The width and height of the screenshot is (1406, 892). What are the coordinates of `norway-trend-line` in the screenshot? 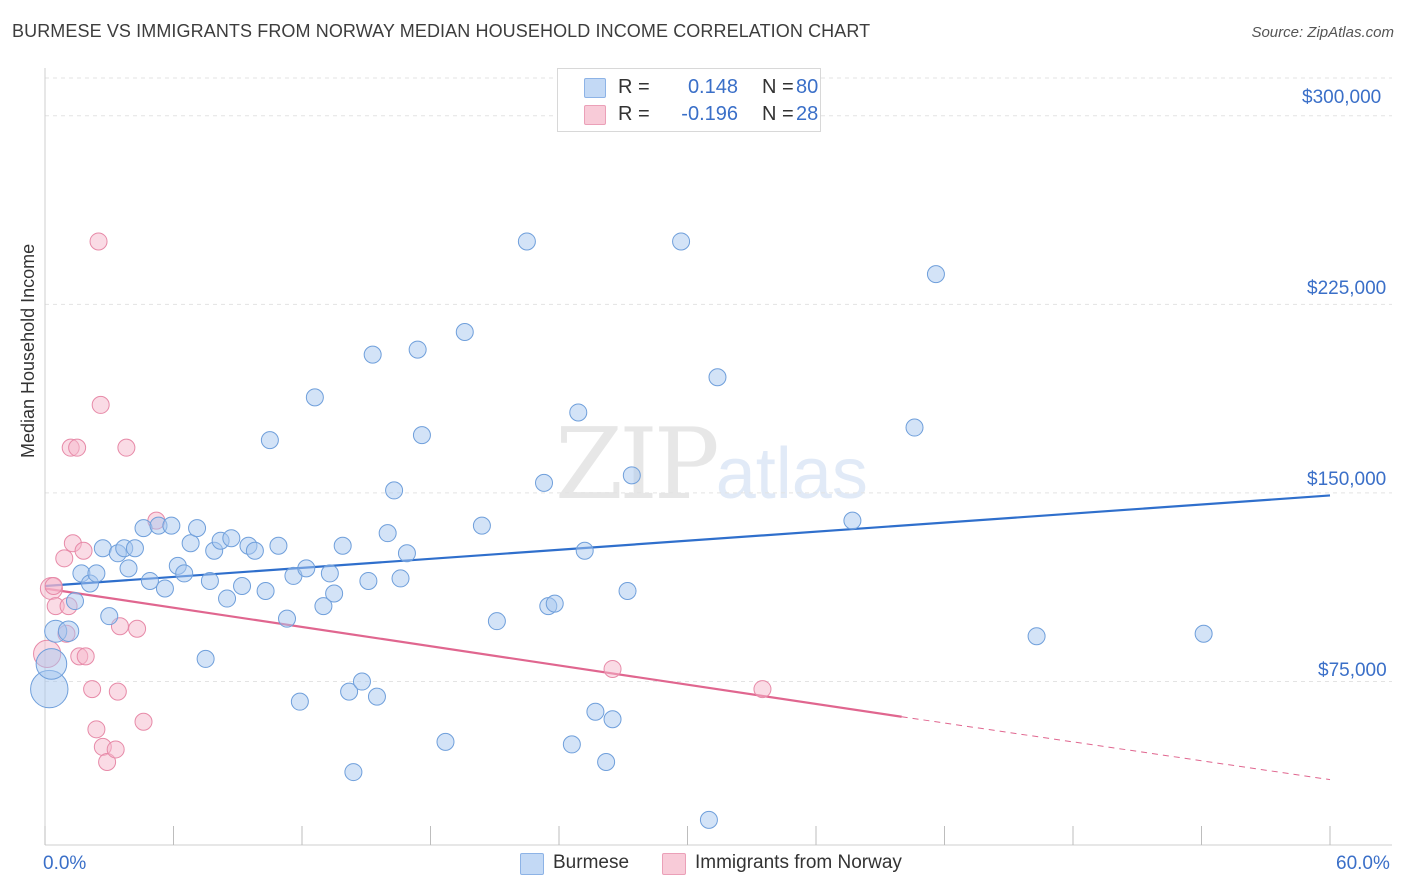 It's located at (473, 652).